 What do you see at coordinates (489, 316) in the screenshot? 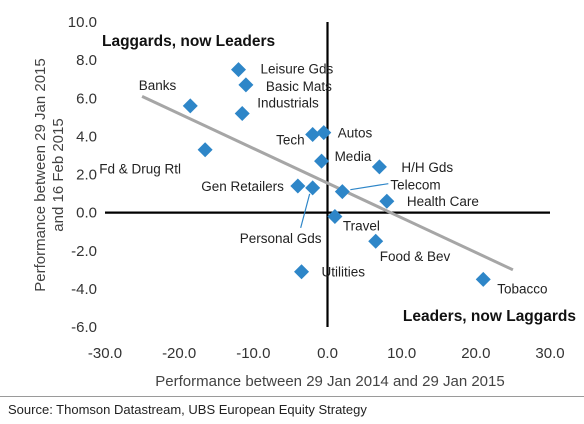
I see `annotation-leaders-now-laggards: Leaders, now Laggards` at bounding box center [489, 316].